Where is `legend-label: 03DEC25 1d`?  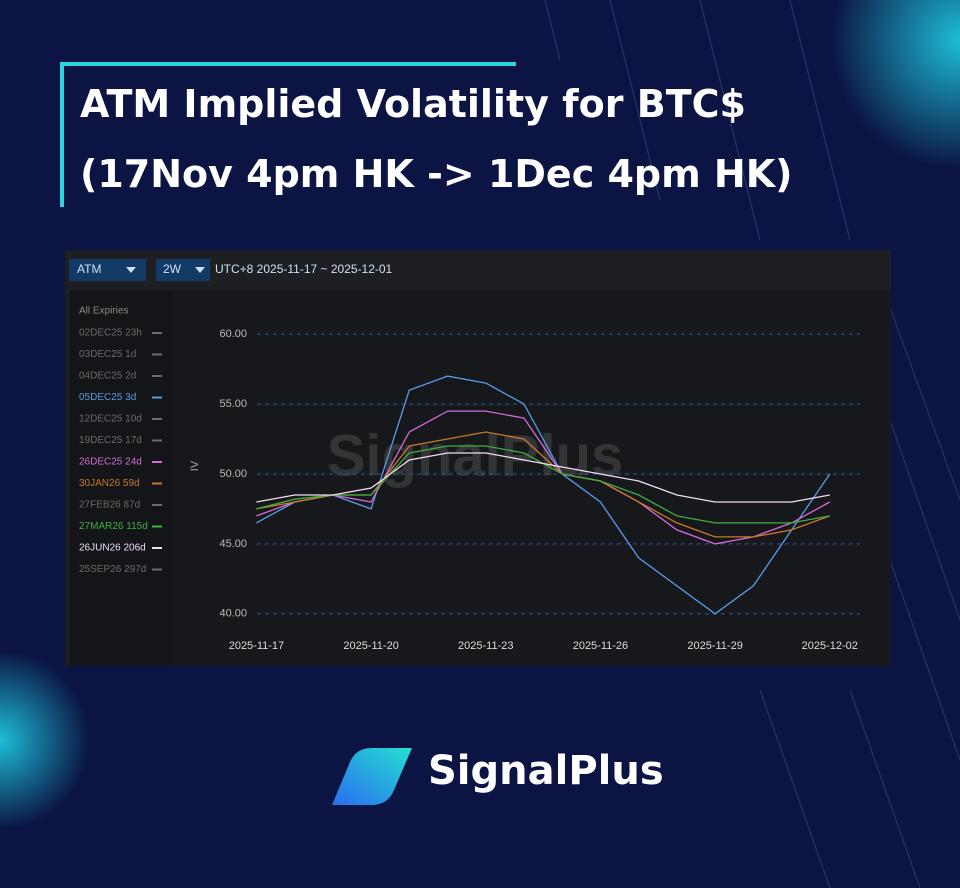
legend-label: 03DEC25 1d is located at coordinates (107, 354).